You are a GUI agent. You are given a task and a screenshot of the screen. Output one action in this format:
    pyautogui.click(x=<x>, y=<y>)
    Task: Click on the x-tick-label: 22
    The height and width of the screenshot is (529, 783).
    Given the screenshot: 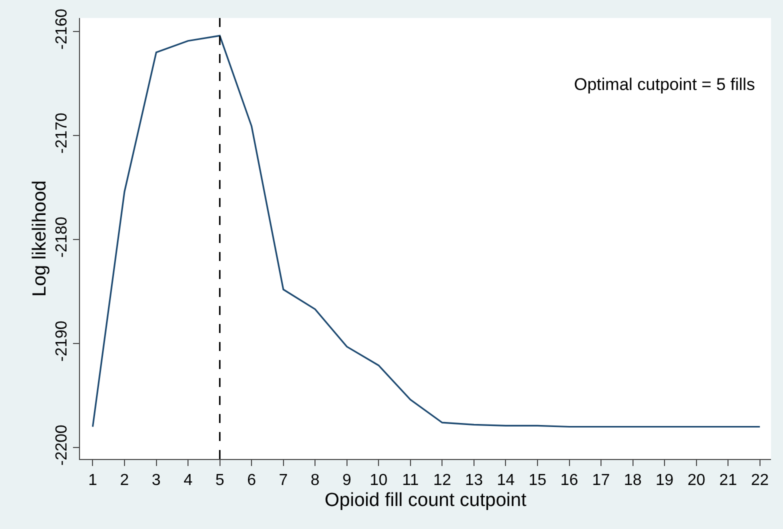 What is the action you would take?
    pyautogui.click(x=759, y=481)
    